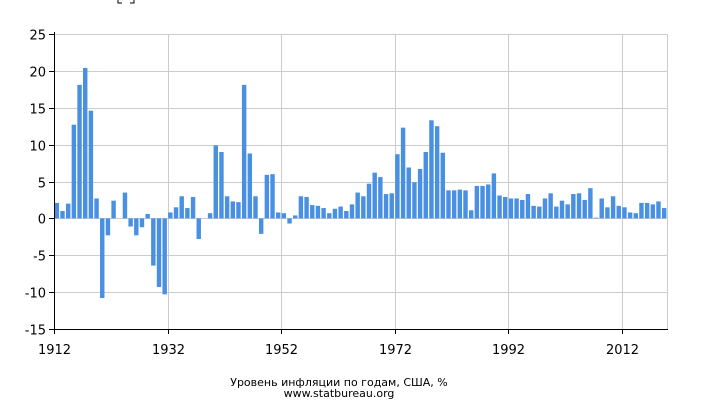 This screenshot has height=410, width=728. I want to click on bar-1993, so click(516, 208).